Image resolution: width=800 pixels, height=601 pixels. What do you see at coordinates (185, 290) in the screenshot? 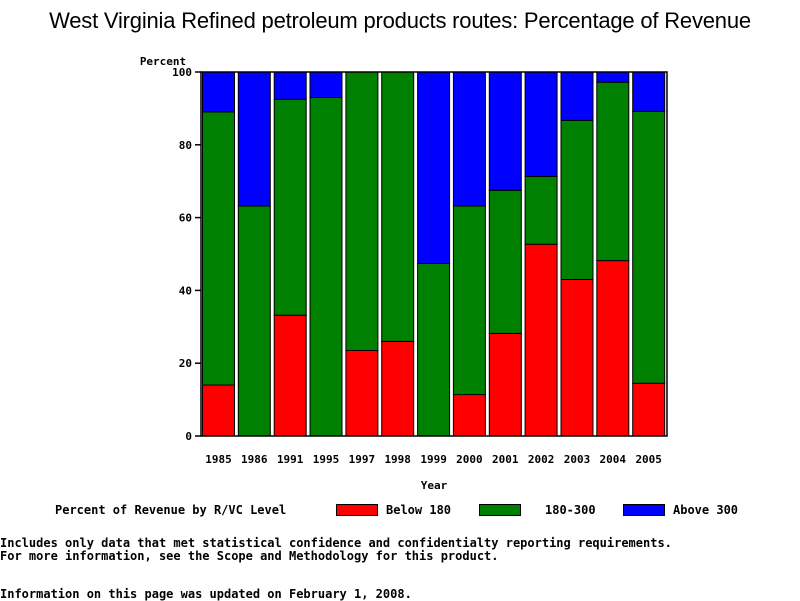
I see `y-tick-label: 40` at bounding box center [185, 290].